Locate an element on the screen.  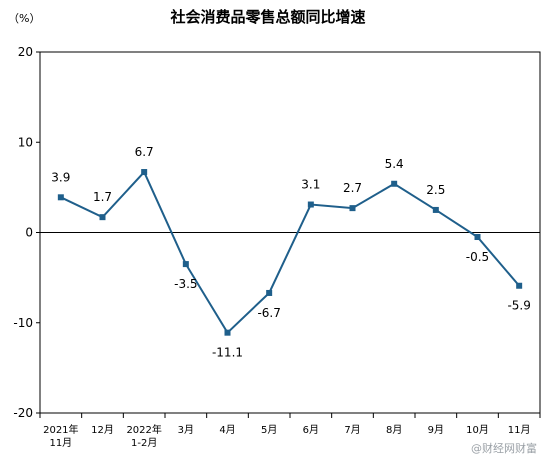
data-label: 1.7 is located at coordinates (102, 197).